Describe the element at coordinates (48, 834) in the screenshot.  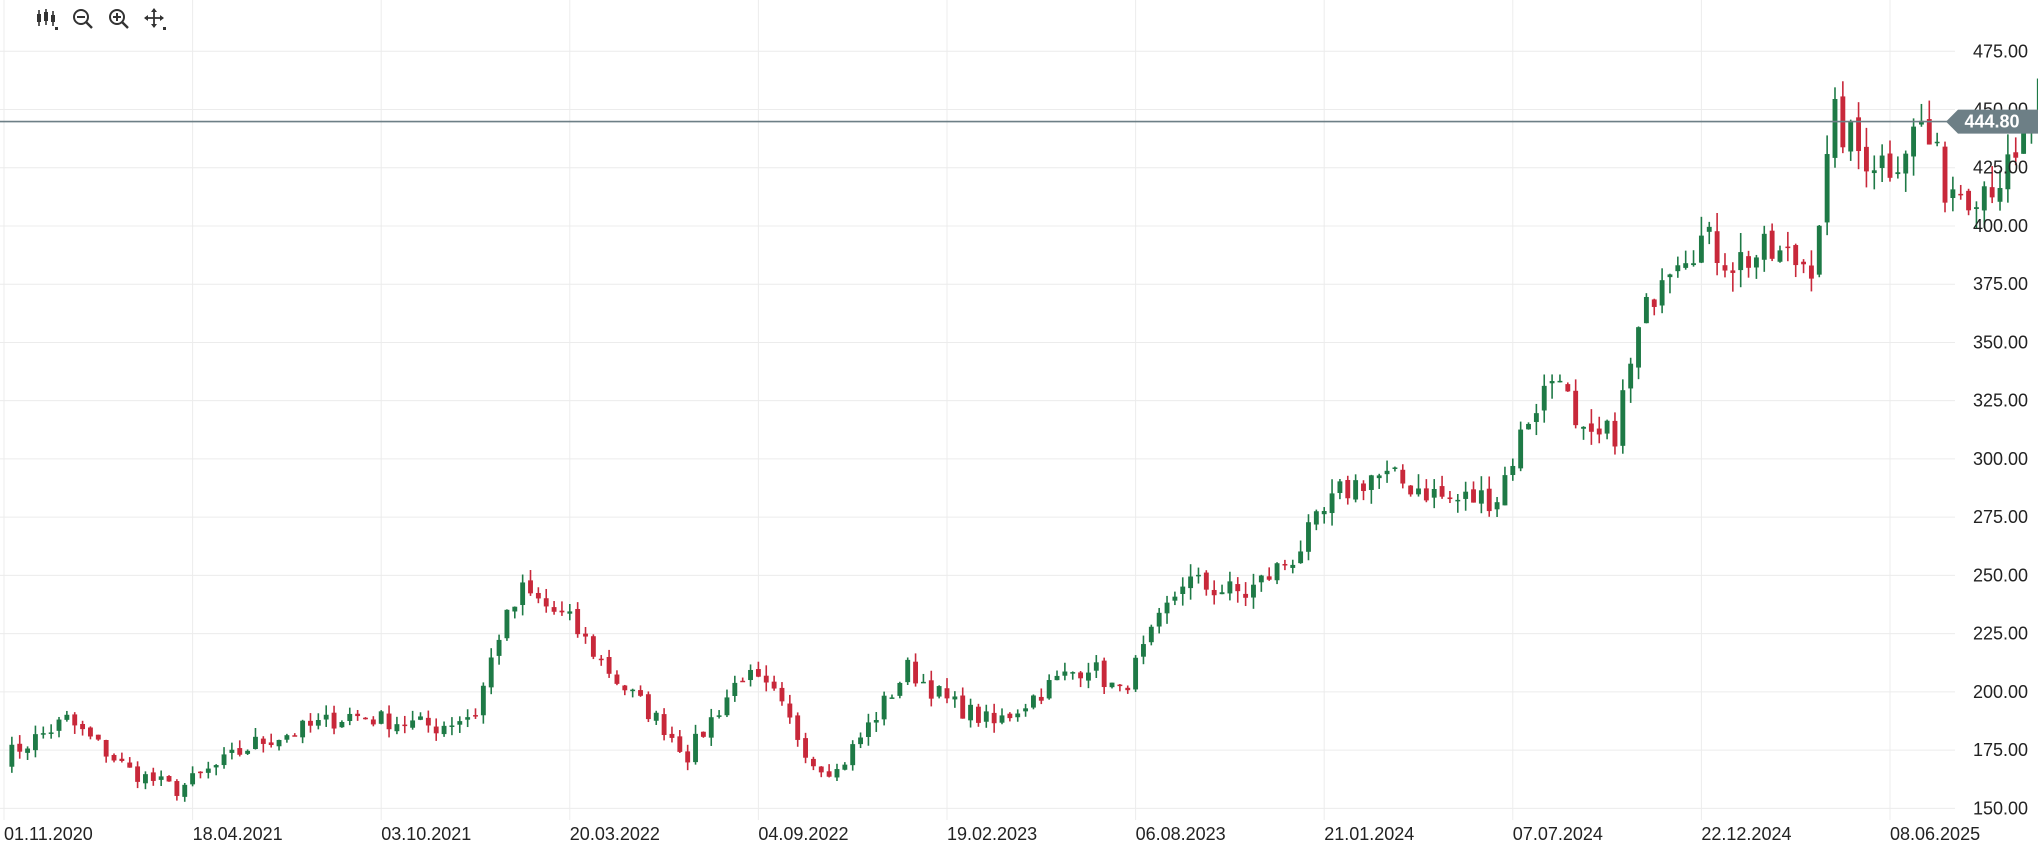
I see `x-tick-label: 01.11.2020` at that location.